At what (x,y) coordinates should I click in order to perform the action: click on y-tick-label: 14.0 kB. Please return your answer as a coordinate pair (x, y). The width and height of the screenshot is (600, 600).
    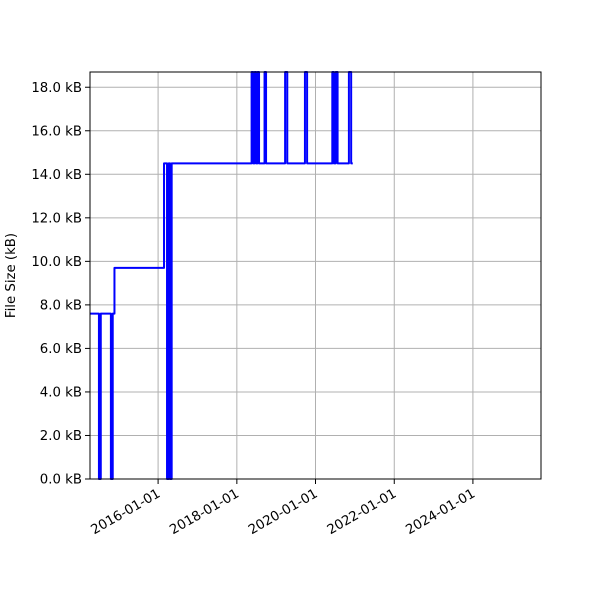
    Looking at the image, I should click on (56, 175).